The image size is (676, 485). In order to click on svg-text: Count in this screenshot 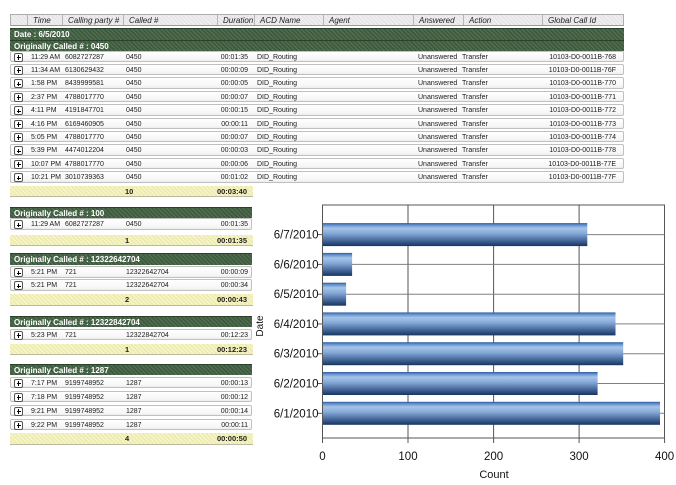, I will do `click(493, 475)`.